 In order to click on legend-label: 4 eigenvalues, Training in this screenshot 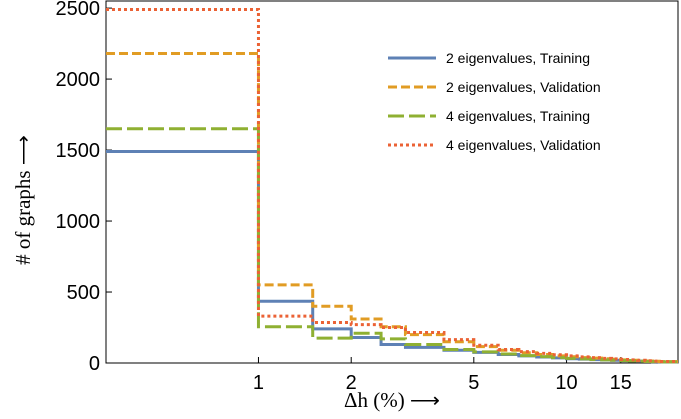, I will do `click(518, 116)`.